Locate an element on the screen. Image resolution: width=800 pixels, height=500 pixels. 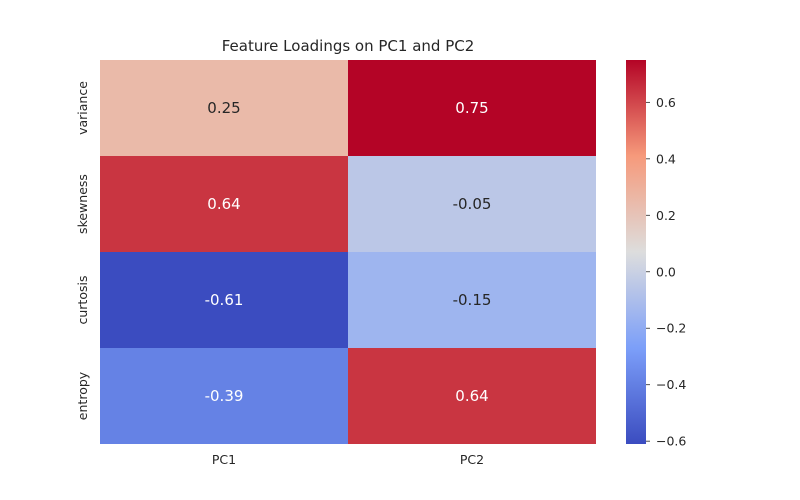
colorbar-tick-label: 0.4 is located at coordinates (666, 158).